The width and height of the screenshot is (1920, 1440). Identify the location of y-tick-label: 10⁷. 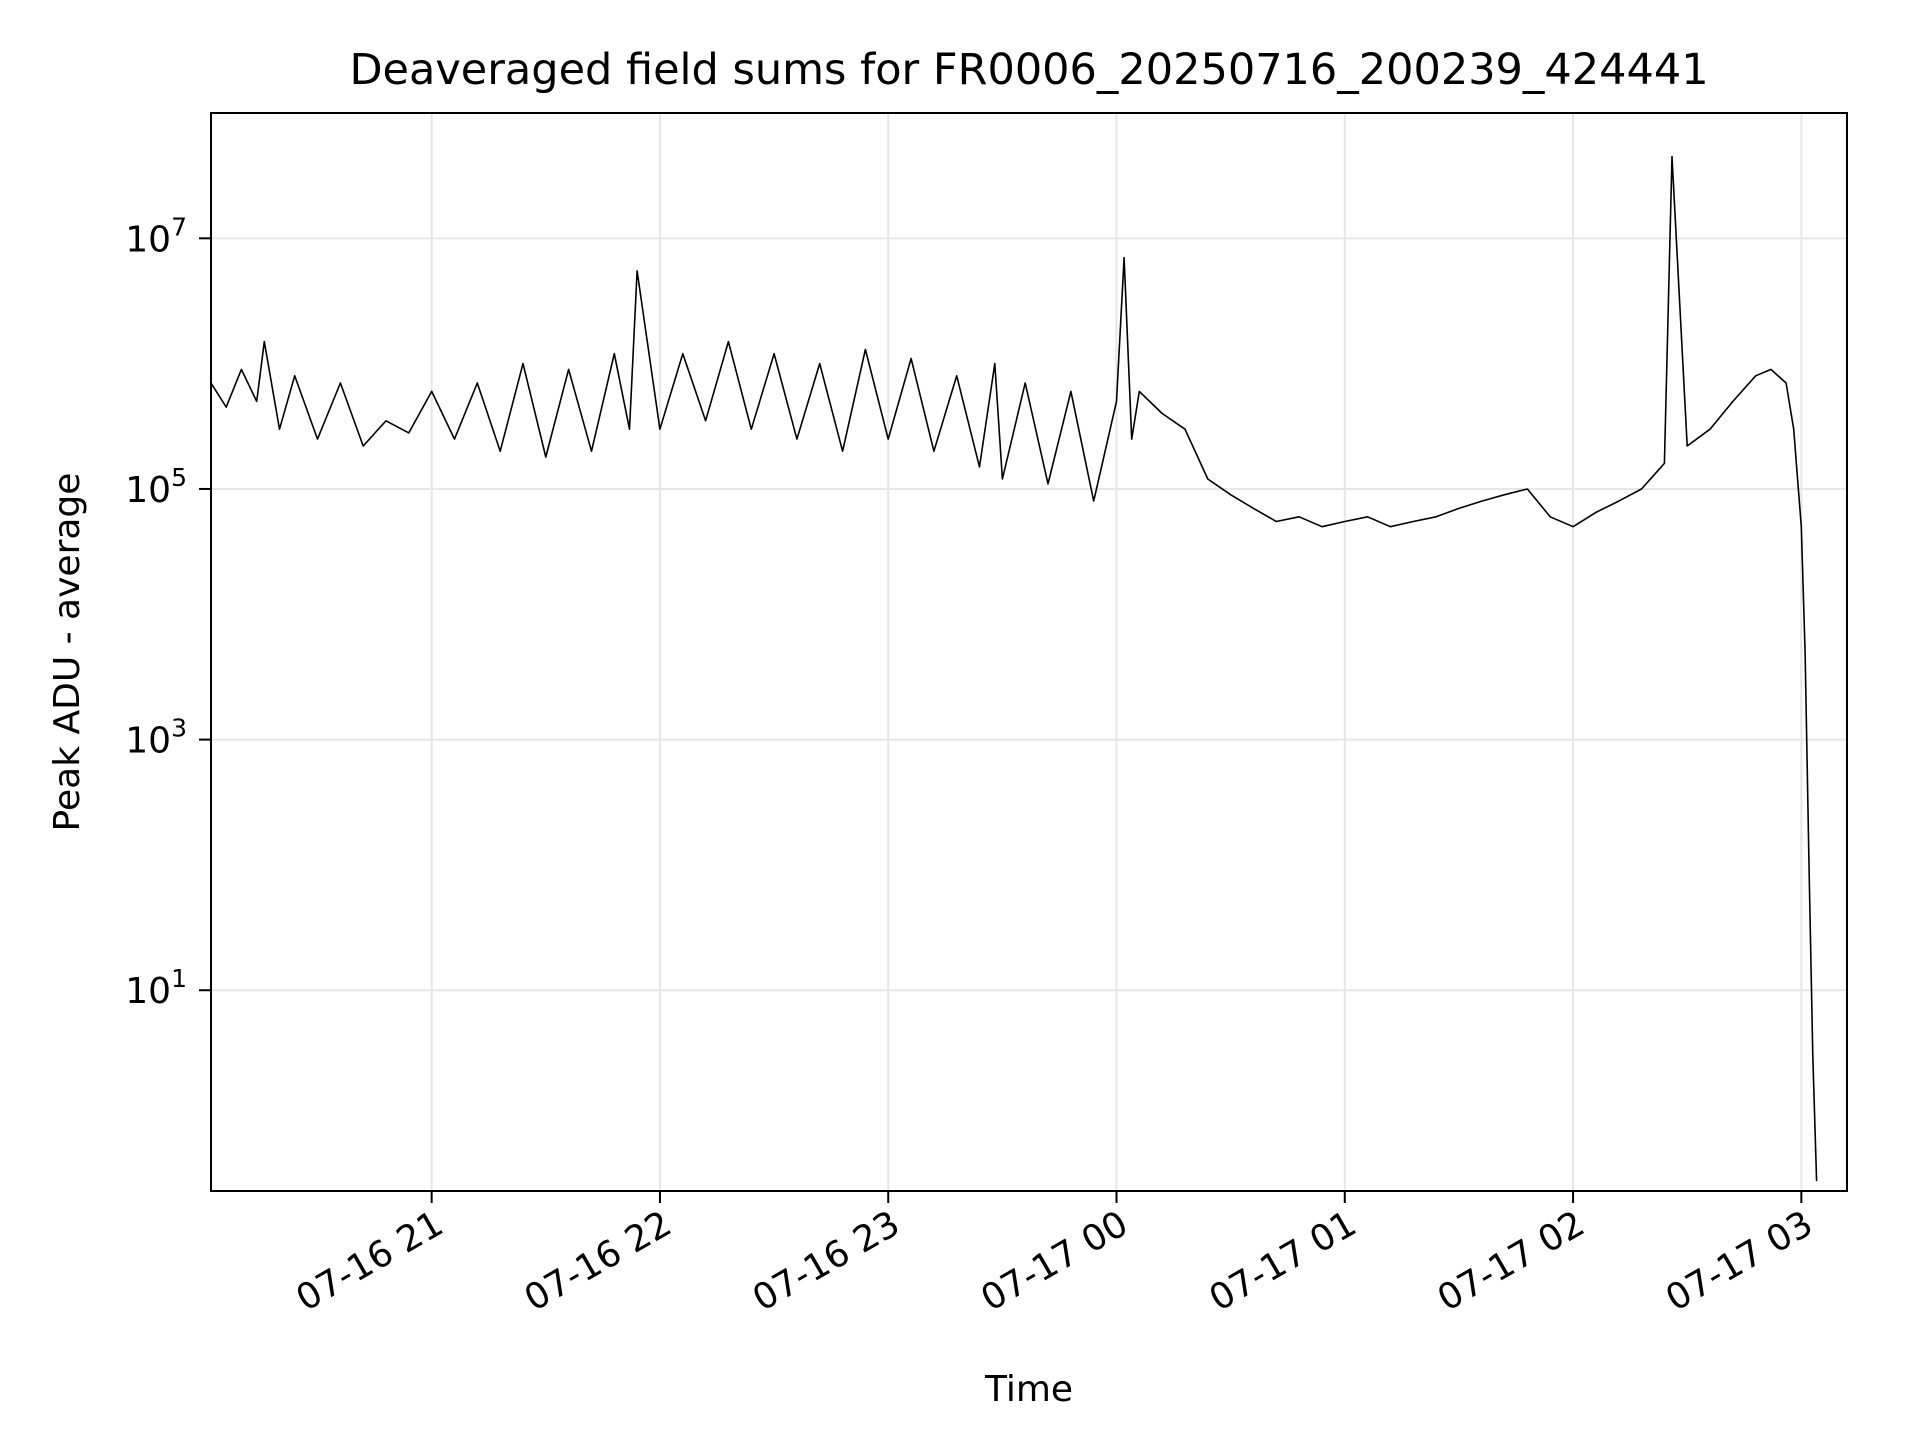
(156, 236).